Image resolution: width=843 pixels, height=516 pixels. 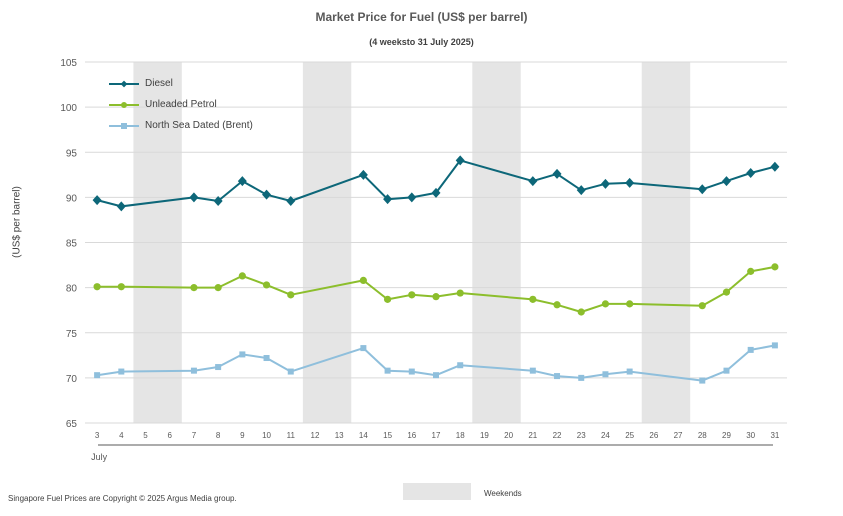 I want to click on x-tick-label: 20, so click(x=508, y=435).